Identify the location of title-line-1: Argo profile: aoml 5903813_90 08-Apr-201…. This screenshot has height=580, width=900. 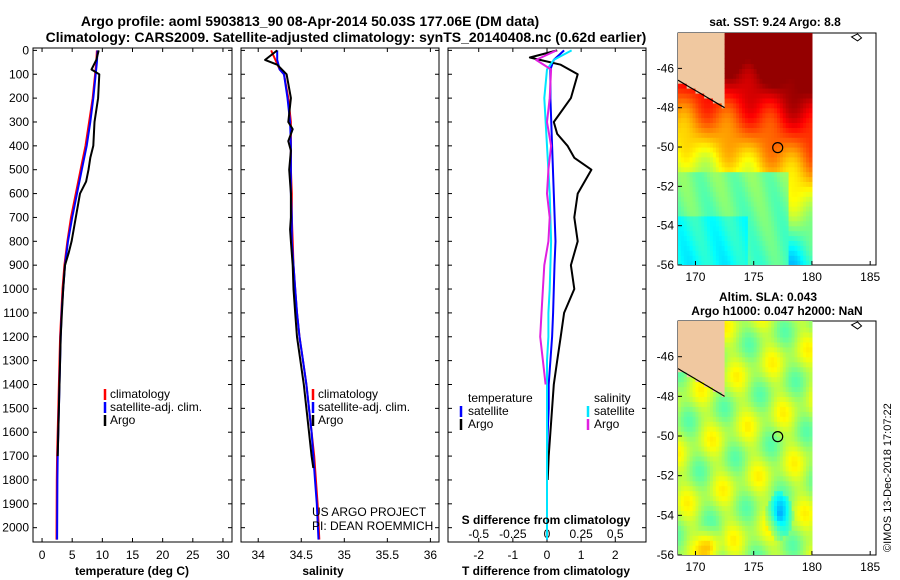
(310, 21).